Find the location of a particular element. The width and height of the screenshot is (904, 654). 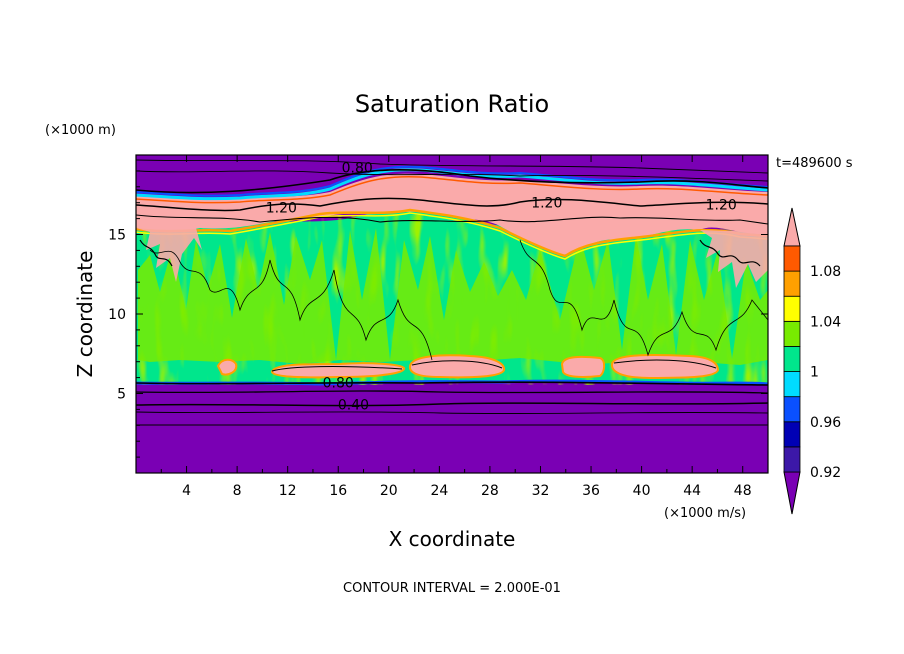

time-label: t=489600 s is located at coordinates (814, 163).